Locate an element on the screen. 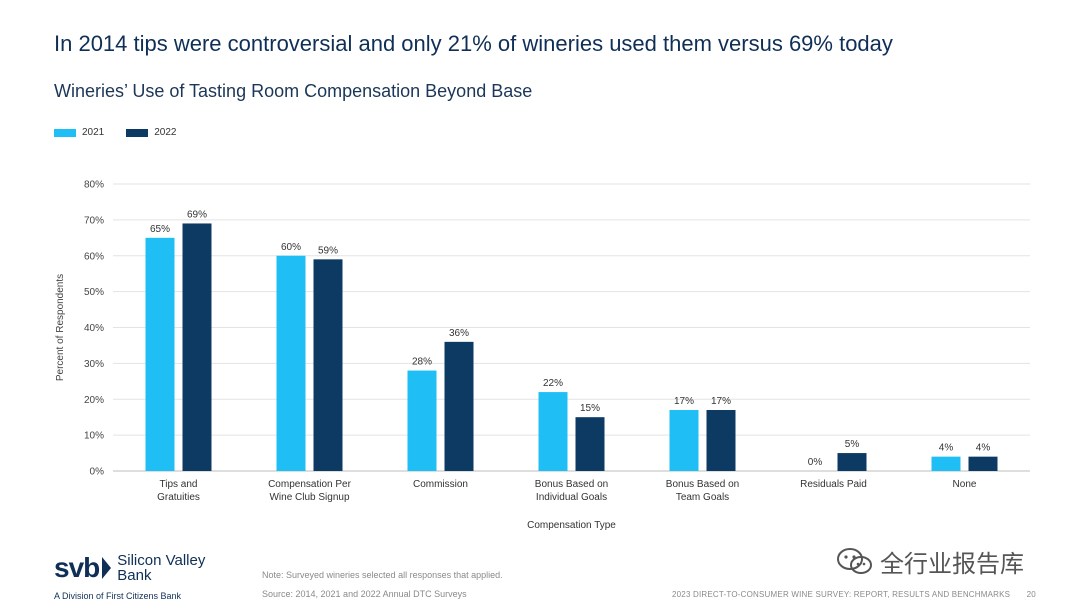  legend-swatch-2022 is located at coordinates (137, 132).